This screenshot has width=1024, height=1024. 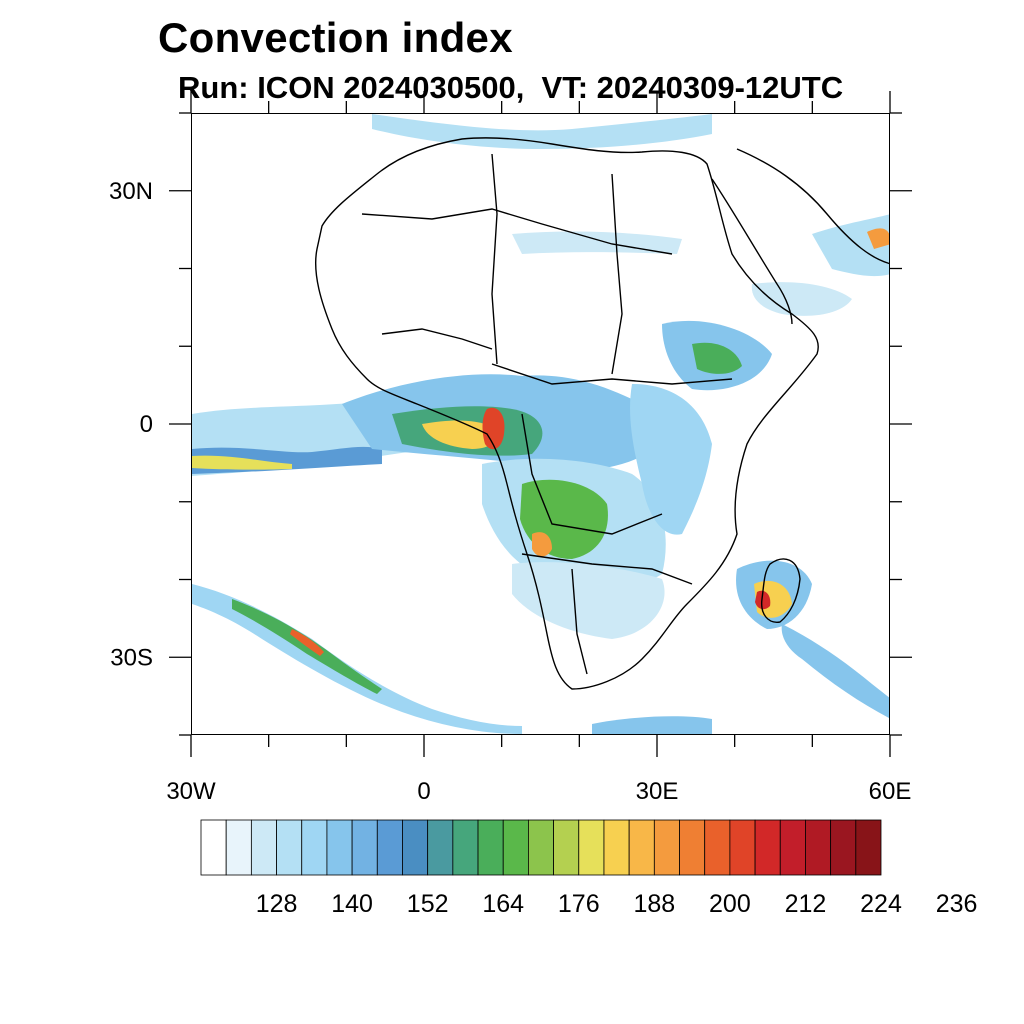 What do you see at coordinates (617, 274) in the screenshot?
I see `border-n3` at bounding box center [617, 274].